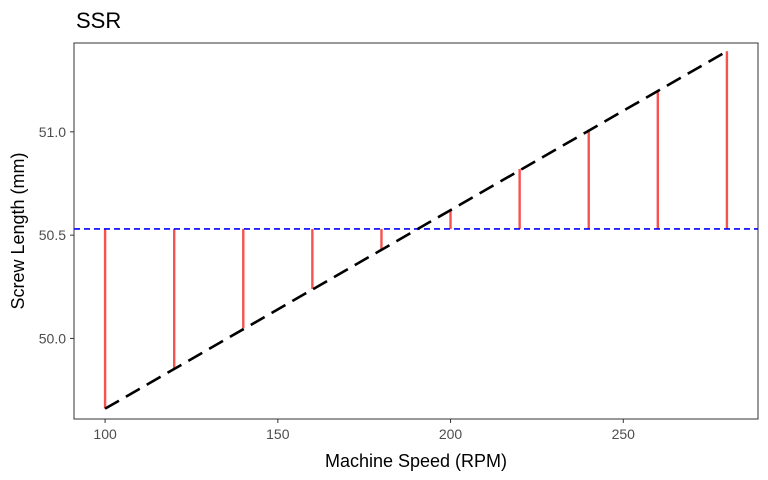  Describe the element at coordinates (98, 20) in the screenshot. I see `chart-title: SSR` at that location.